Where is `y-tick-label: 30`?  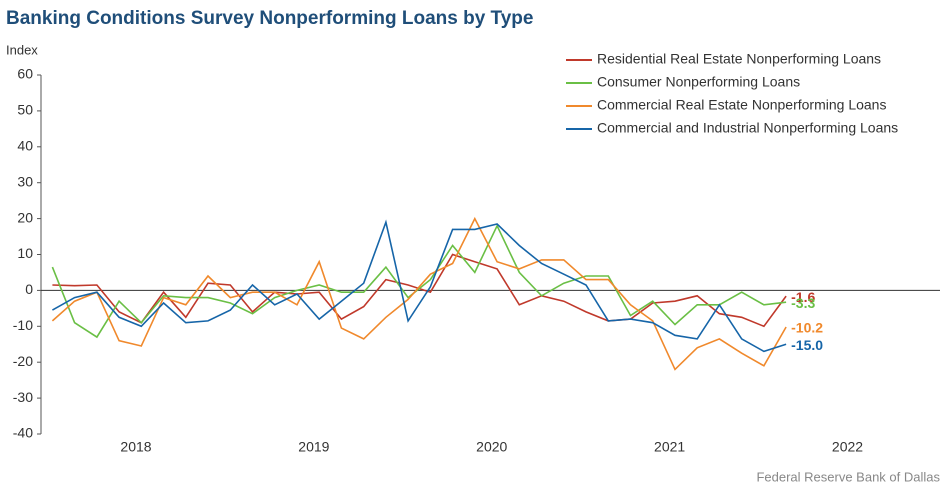
y-tick-label: 30 is located at coordinates (25, 181).